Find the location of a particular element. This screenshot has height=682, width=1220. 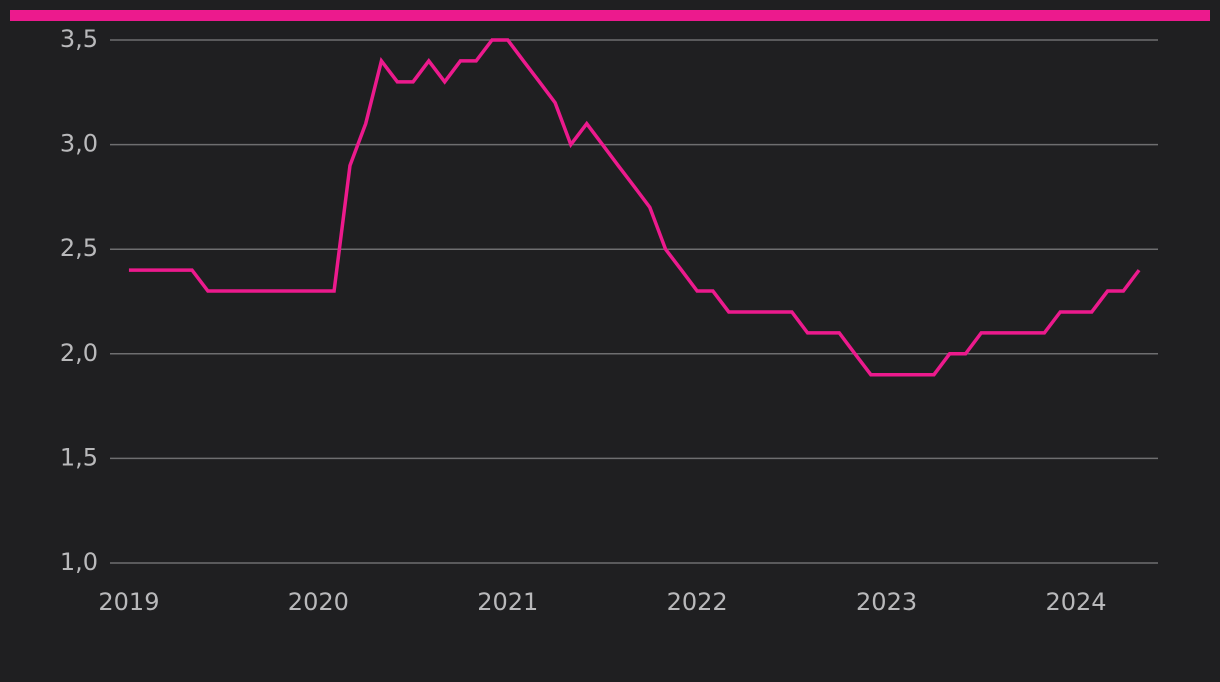

y-tick-label: 2,5 is located at coordinates (79, 248).